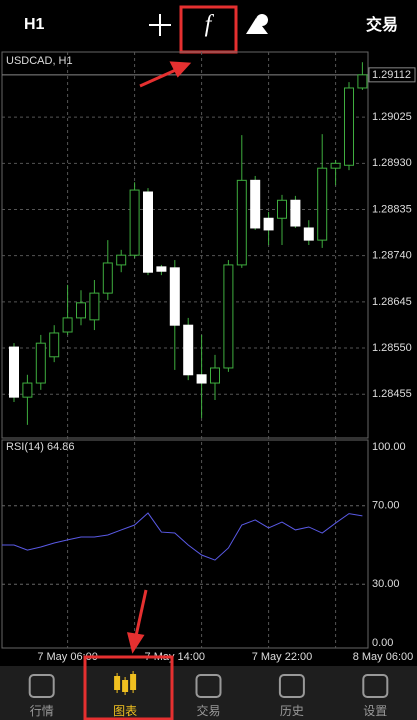  What do you see at coordinates (182, 536) in the screenshot?
I see `rsi-line` at bounding box center [182, 536].